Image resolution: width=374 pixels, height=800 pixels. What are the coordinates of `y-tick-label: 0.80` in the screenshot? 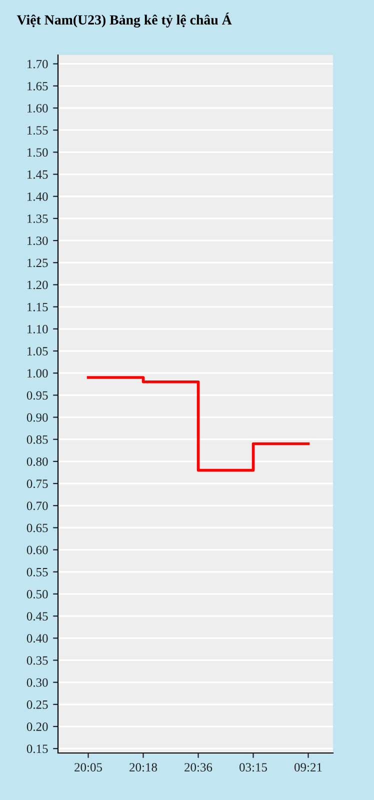 It's located at (37, 461).